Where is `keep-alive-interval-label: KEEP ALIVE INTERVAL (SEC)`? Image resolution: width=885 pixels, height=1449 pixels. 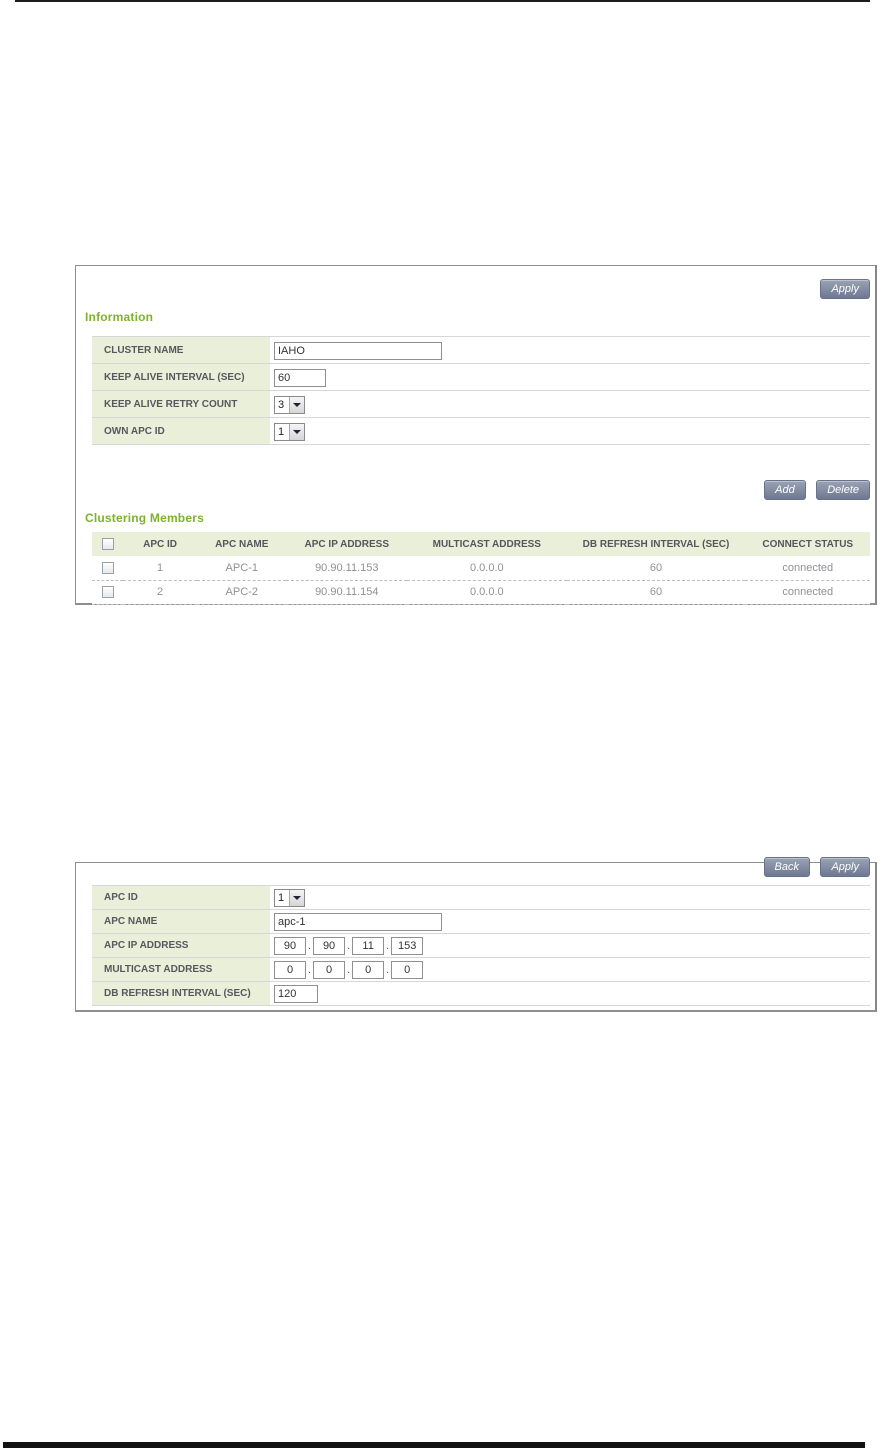
keep-alive-interval-label: KEEP ALIVE INTERVAL (SEC) is located at coordinates (181, 377).